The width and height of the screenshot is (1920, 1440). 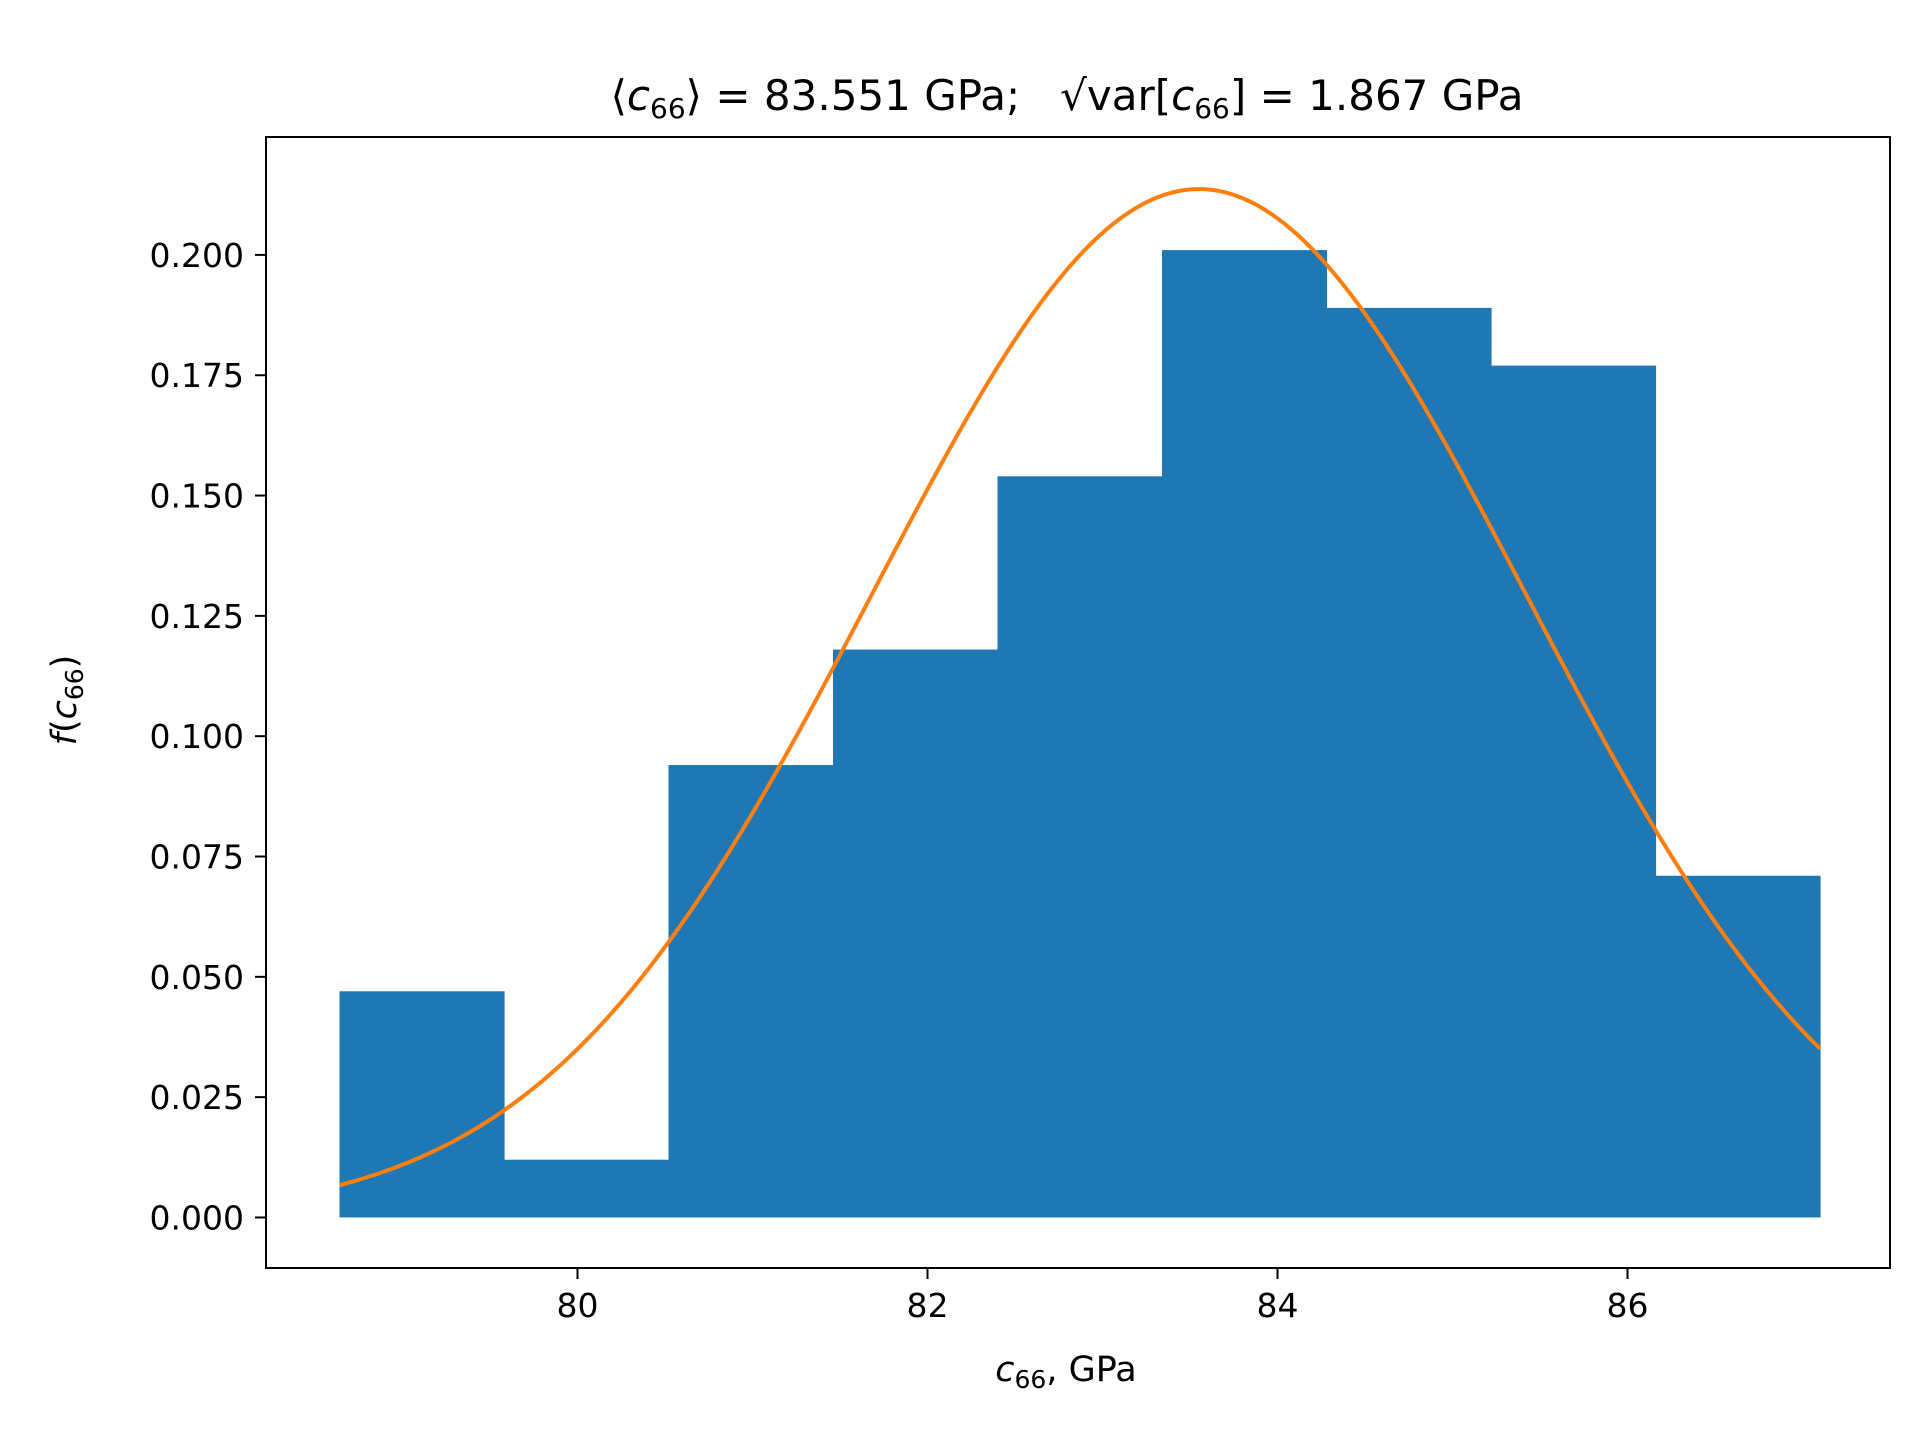 What do you see at coordinates (197, 1097) in the screenshot?
I see `y-tick-label: 0.025` at bounding box center [197, 1097].